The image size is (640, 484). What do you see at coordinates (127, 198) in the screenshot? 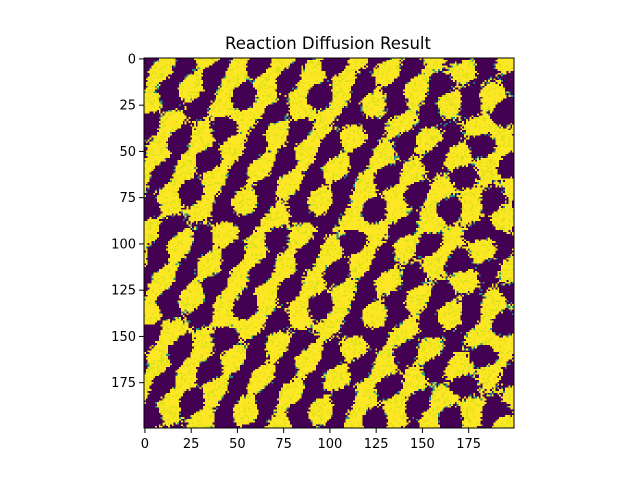
I see `y-tick-label: 75` at bounding box center [127, 198].